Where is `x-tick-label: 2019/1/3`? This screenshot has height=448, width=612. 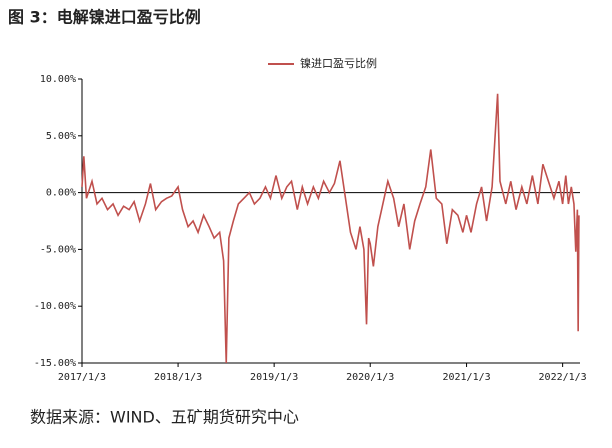 x-tick-label: 2019/1/3 is located at coordinates (274, 377).